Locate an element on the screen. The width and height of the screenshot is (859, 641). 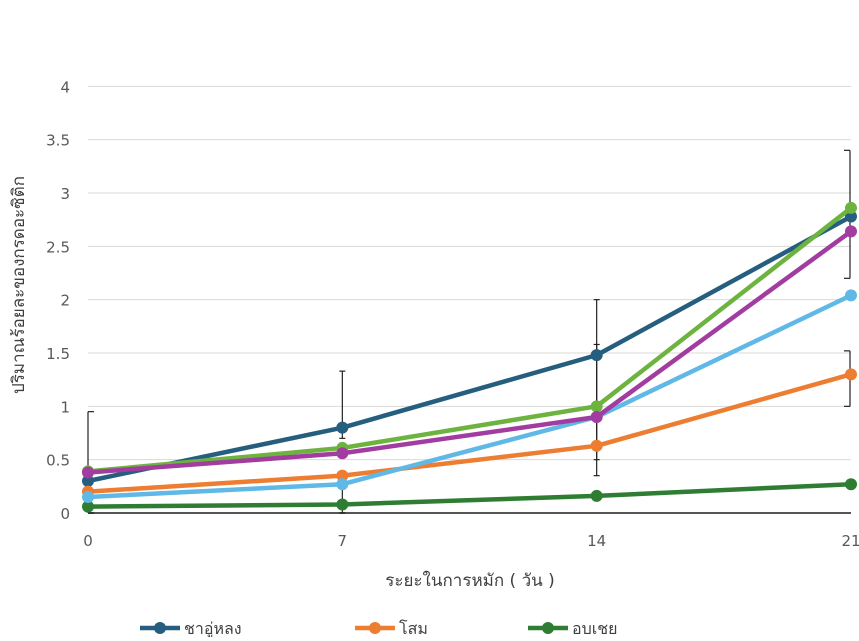
legend-item: ชาอู่หลง is located at coordinates (191, 629).